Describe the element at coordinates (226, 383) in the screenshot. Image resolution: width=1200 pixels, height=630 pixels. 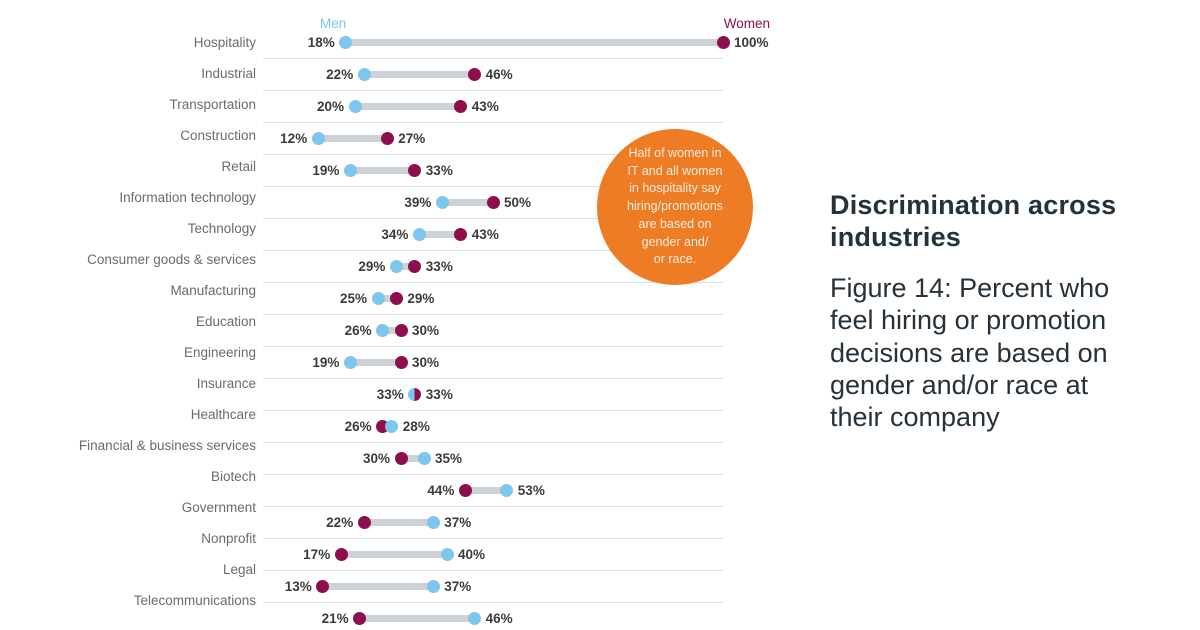
I see `industry-label: Insurance` at that location.